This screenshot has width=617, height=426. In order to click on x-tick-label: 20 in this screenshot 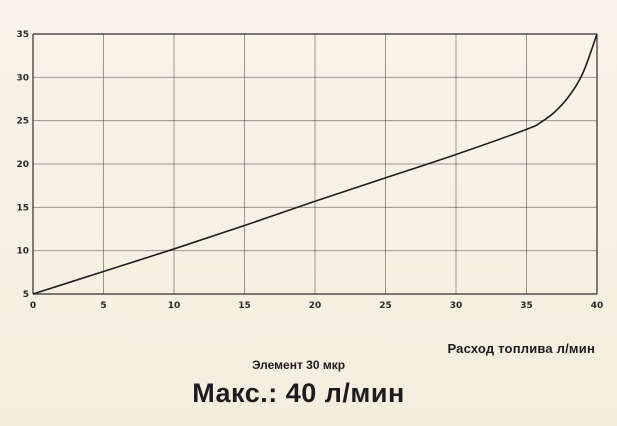, I will do `click(315, 306)`.